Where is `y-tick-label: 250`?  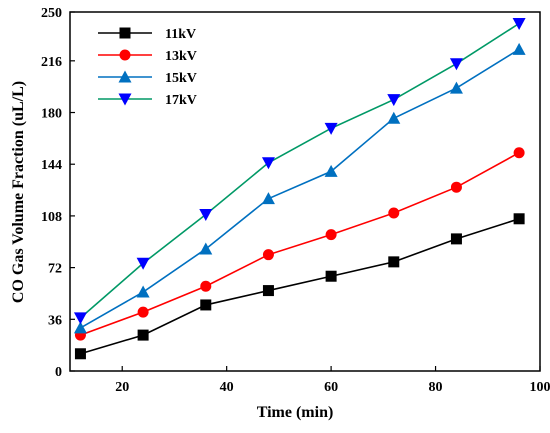
y-tick-label: 250 is located at coordinates (51, 13).